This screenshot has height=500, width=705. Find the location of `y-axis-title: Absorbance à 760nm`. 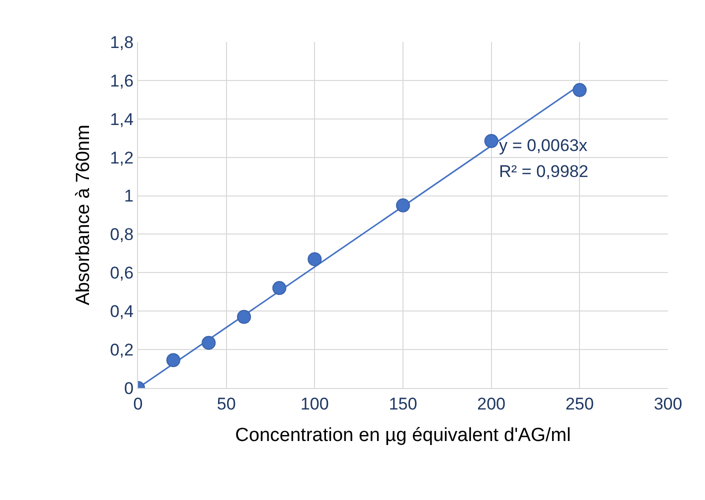

y-axis-title: Absorbance à 760nm is located at coordinates (83, 215).